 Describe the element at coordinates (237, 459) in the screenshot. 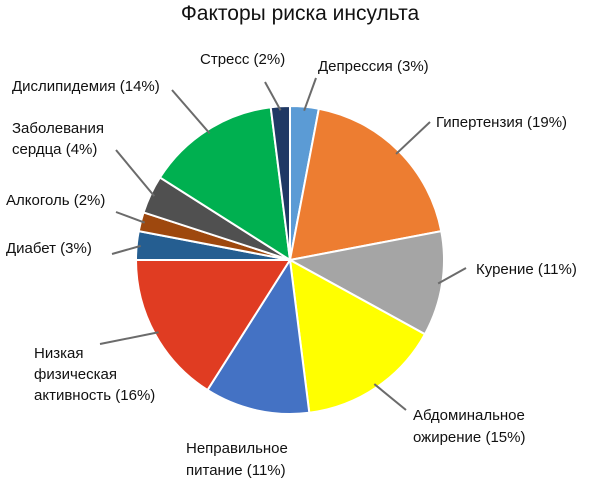

I see `slice-label: Неправильное питание (11%)` at that location.